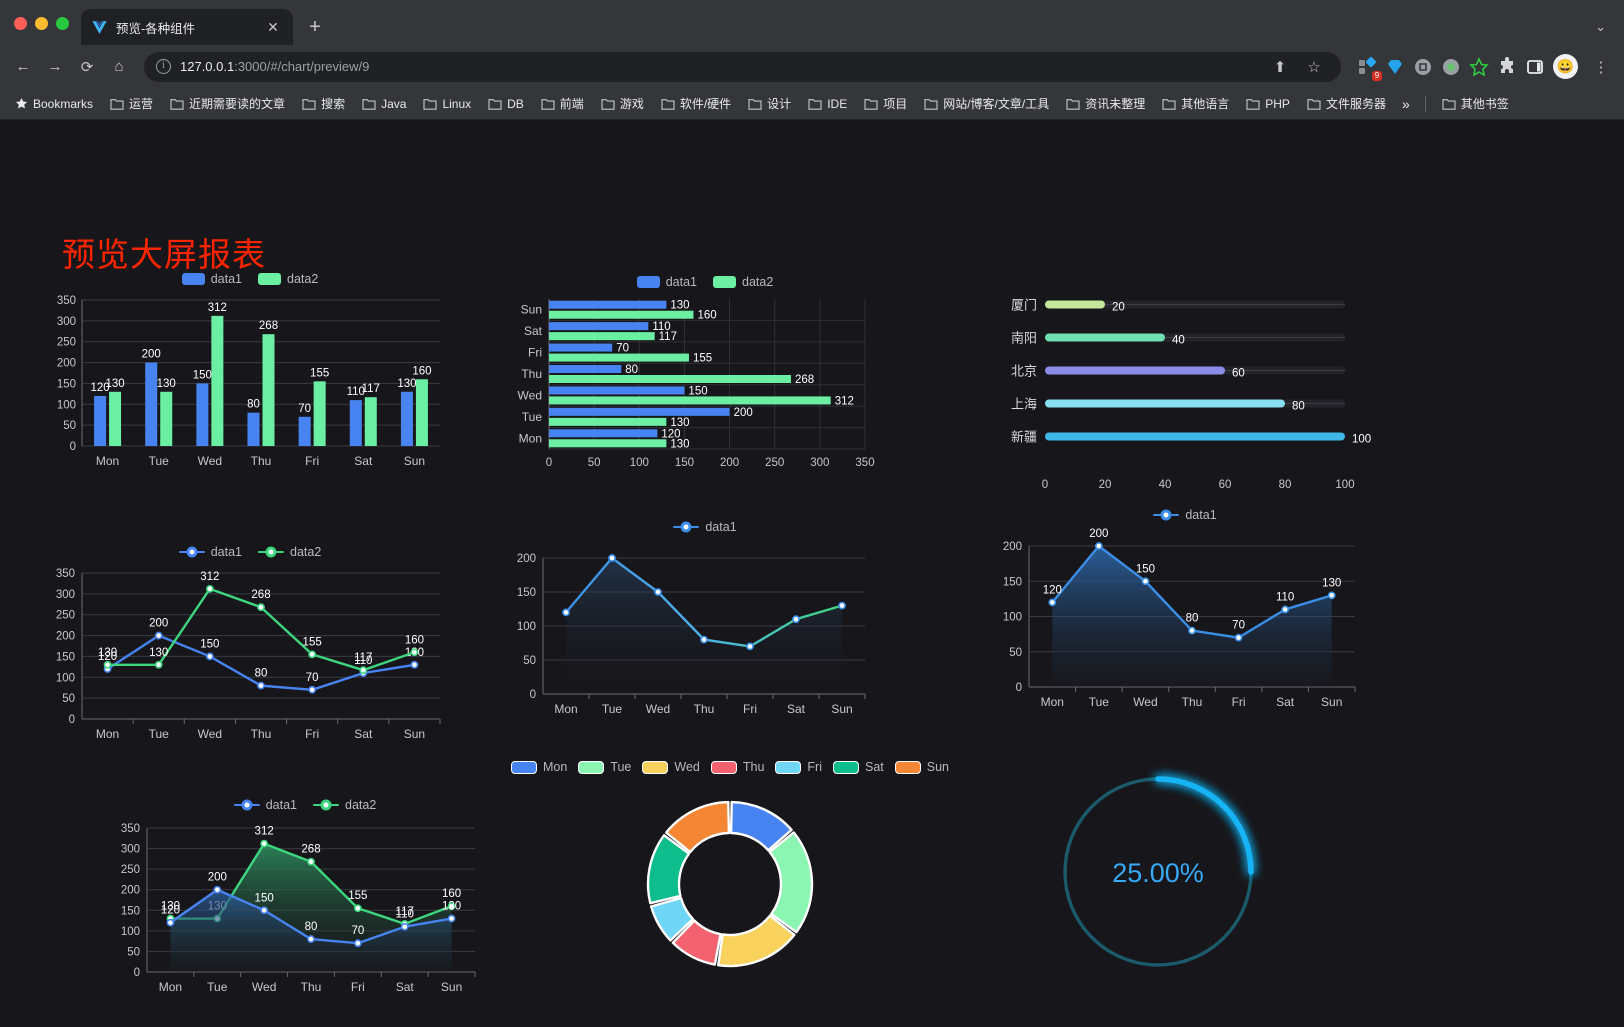 This screenshot has width=1624, height=1027. I want to click on bookmark-item-15: 其他语言, so click(1195, 103).